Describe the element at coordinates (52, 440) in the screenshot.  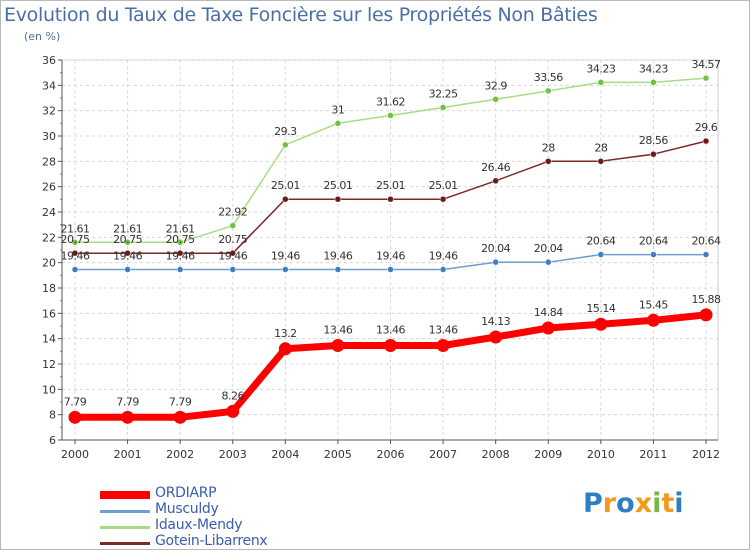
I see `y-tick-label: 6` at that location.